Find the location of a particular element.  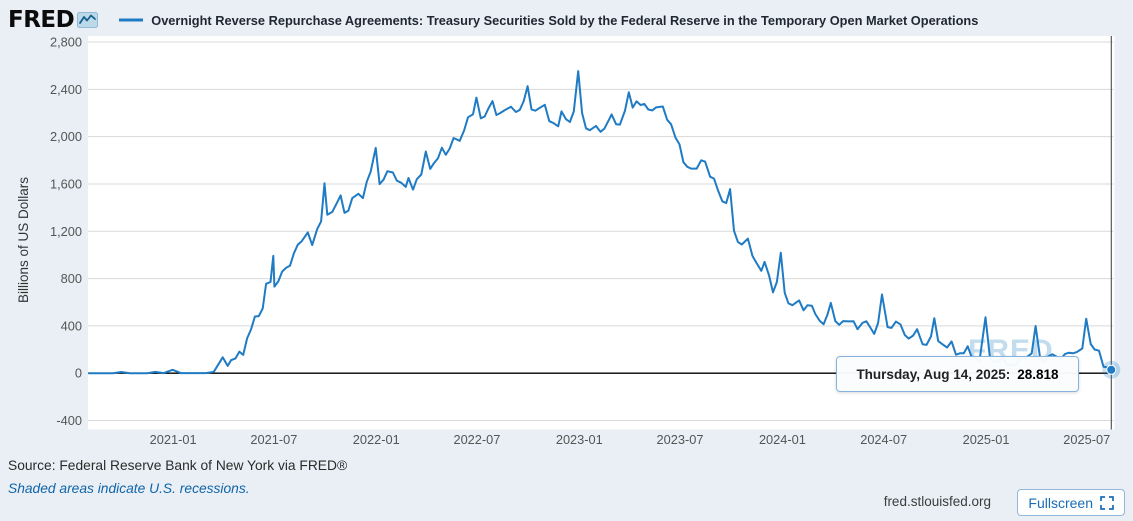

tooltip-date: Thursday, Aug 14, 2025: is located at coordinates (933, 374).